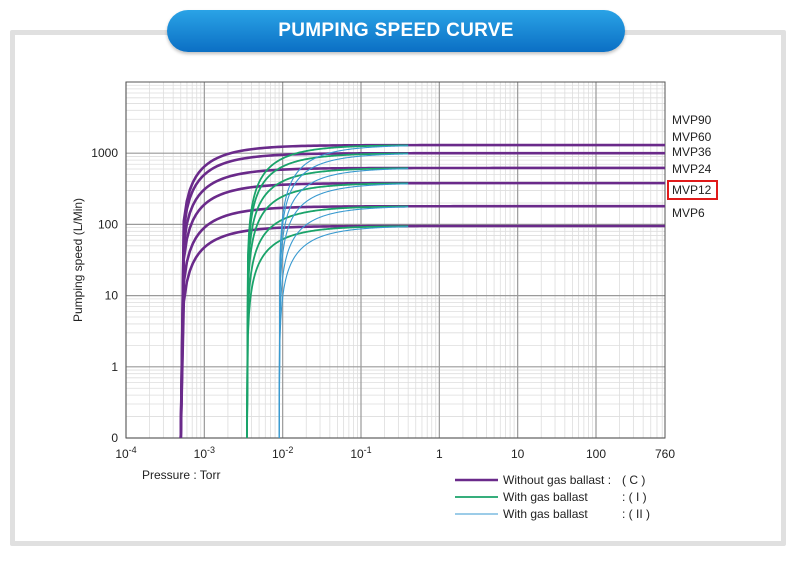 Image resolution: width=800 pixels, height=561 pixels. Describe the element at coordinates (692, 169) in the screenshot. I see `series-label-mvp24: MVP24` at that location.